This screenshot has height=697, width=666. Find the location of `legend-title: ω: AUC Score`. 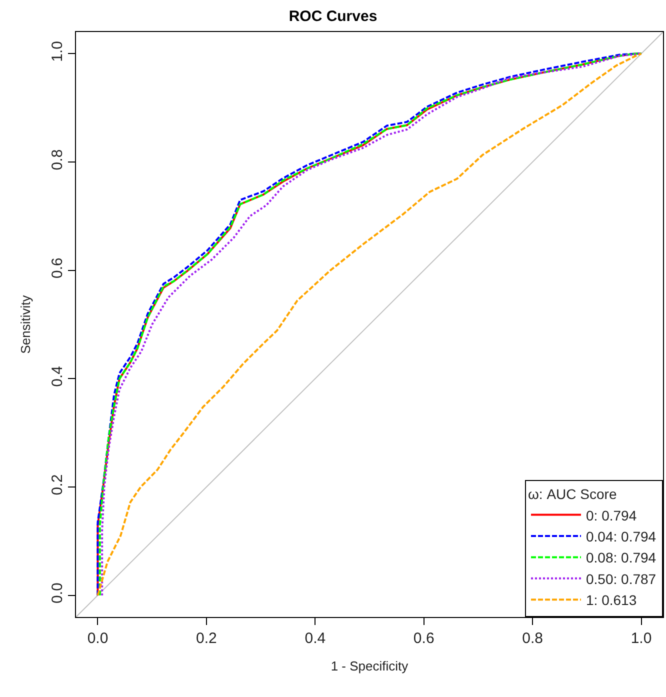

legend-title: ω: AUC Score is located at coordinates (572, 494).